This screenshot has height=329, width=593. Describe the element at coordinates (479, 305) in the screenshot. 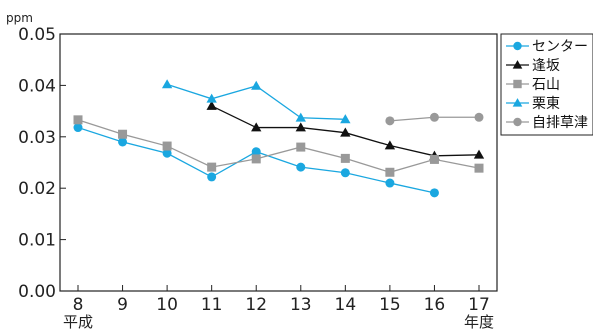

I see `x-tick-label: 17` at that location.